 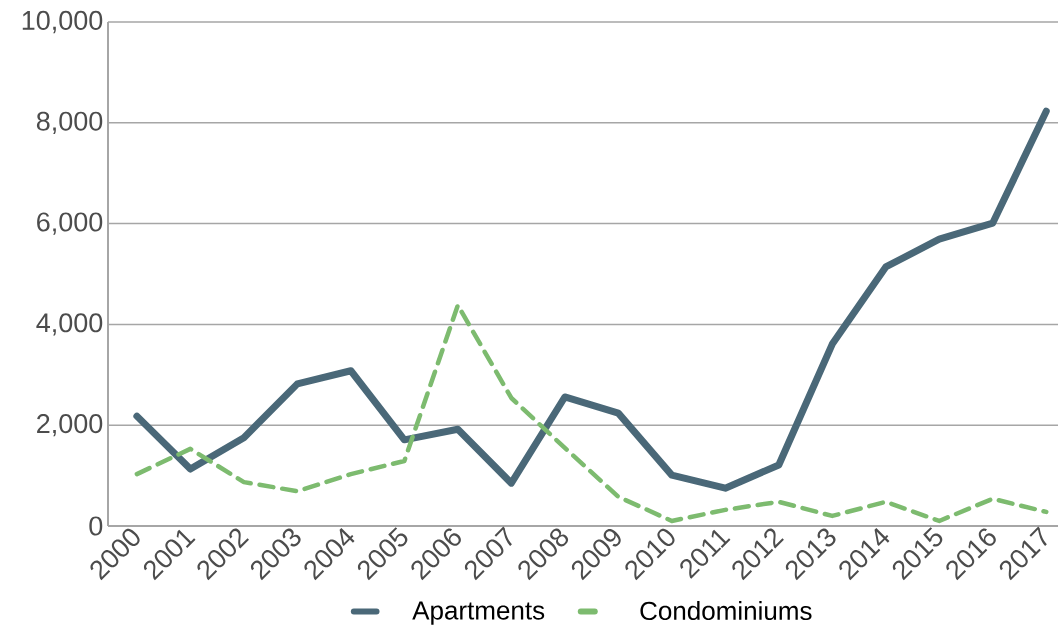 I want to click on legend-label: Apartments, so click(x=478, y=613).